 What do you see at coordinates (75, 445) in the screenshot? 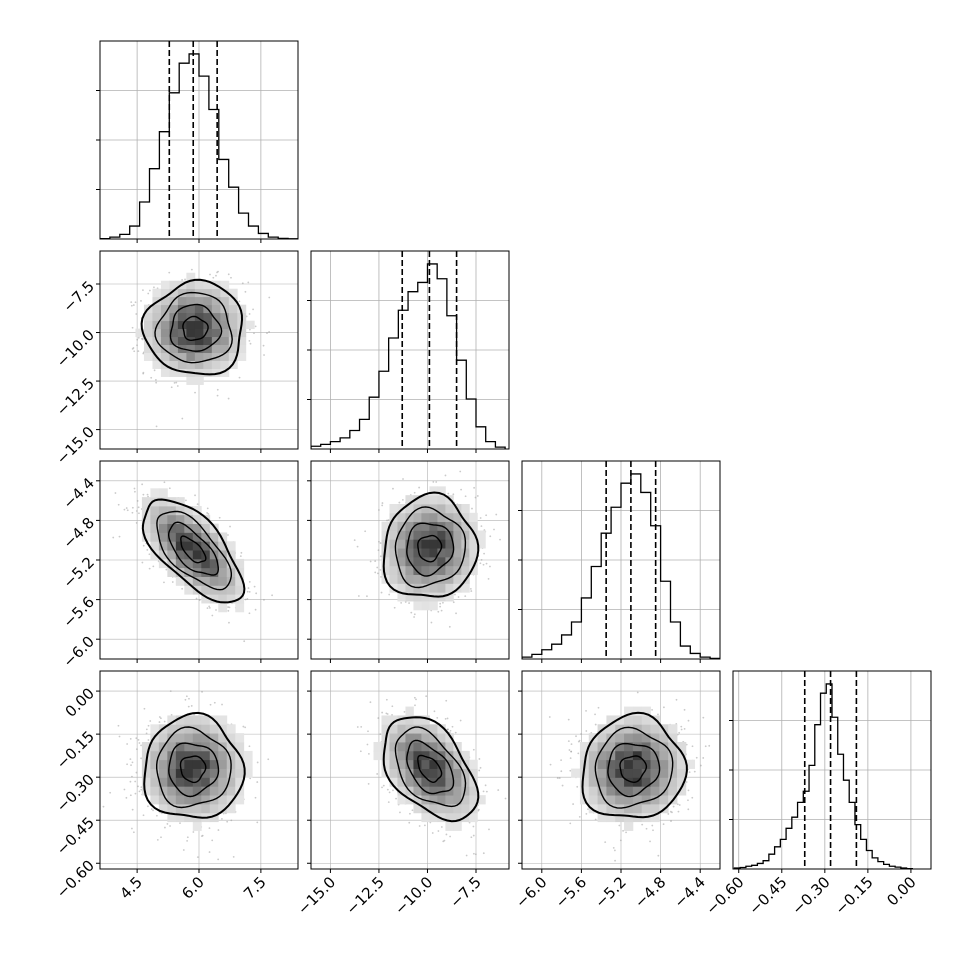
I see `y-tick-label-1-0: −15.0` at bounding box center [75, 445].